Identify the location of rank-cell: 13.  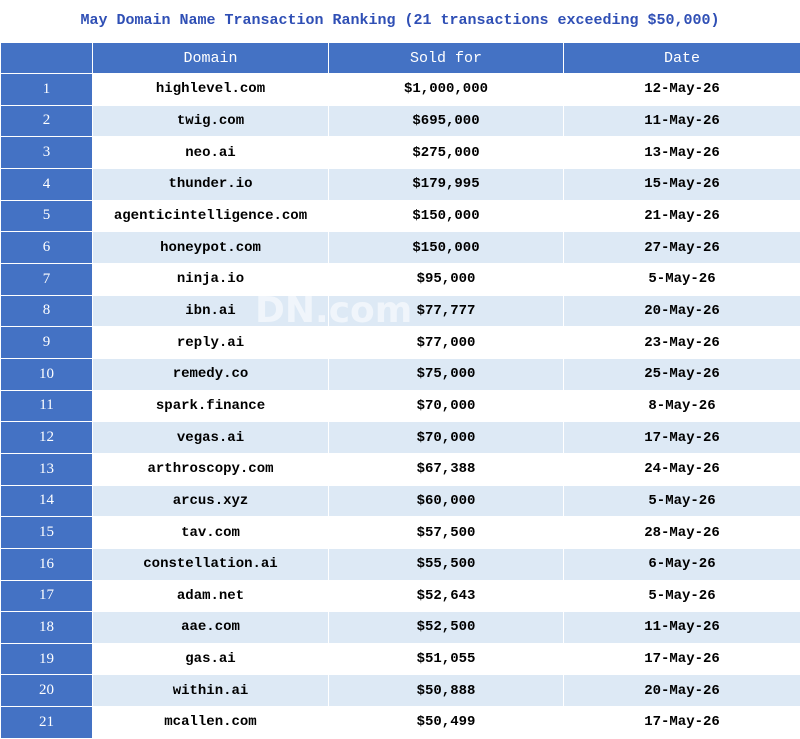
(47, 469).